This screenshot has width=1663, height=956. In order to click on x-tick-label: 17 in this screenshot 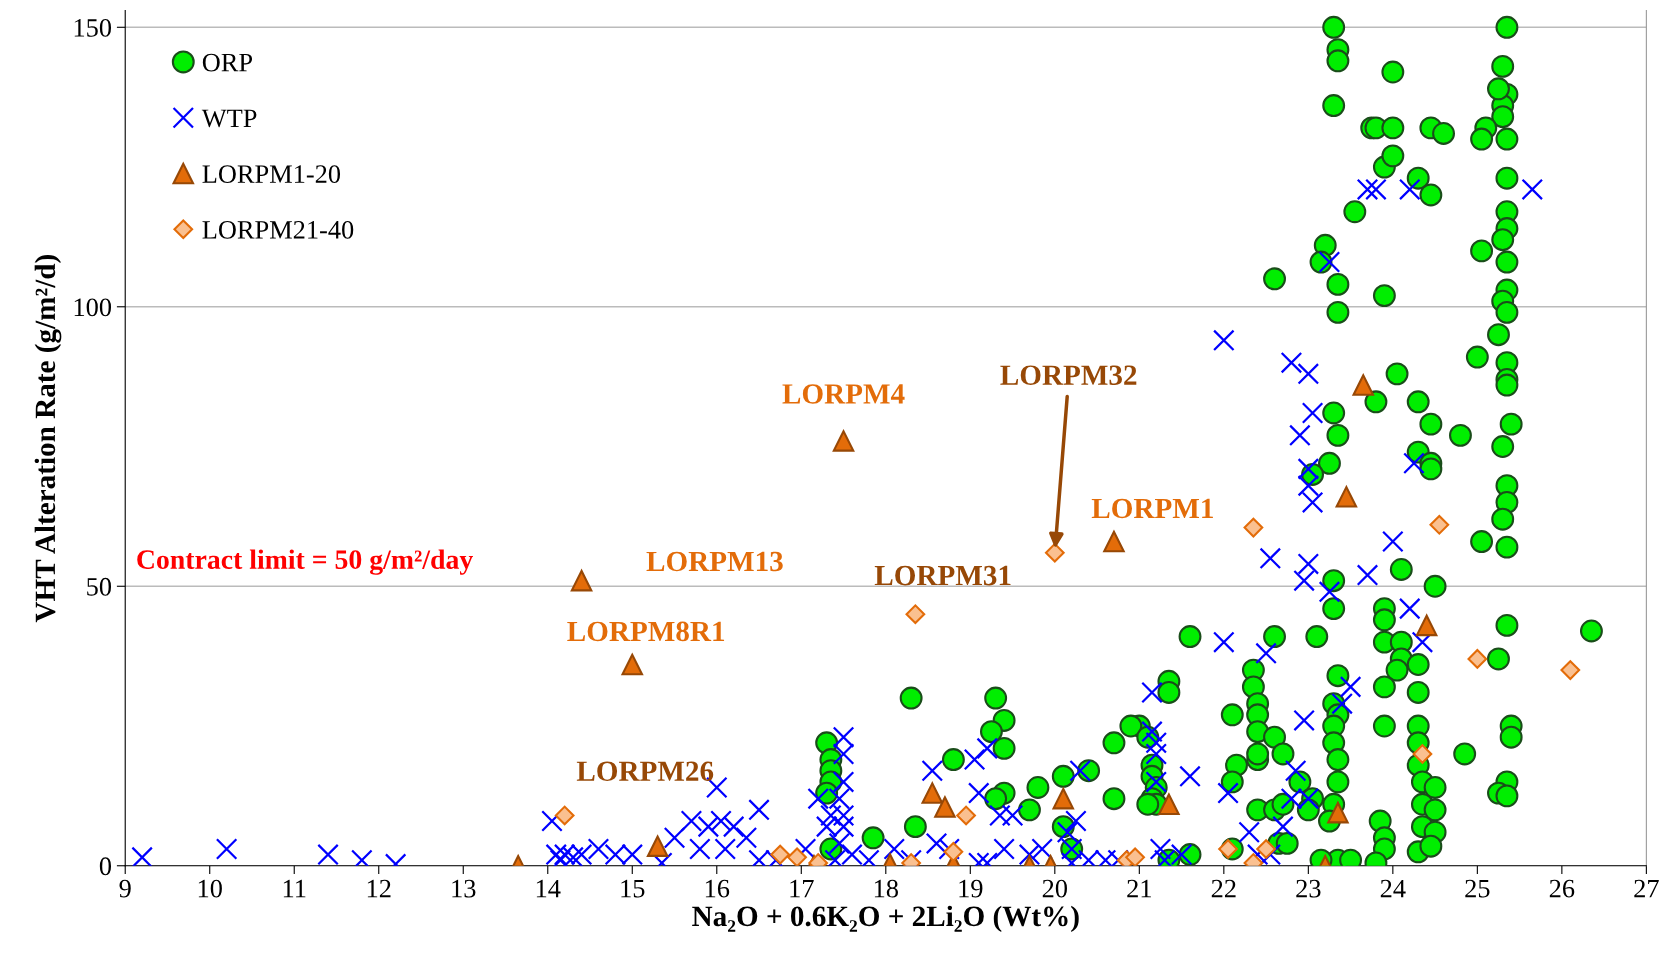, I will do `click(802, 888)`.